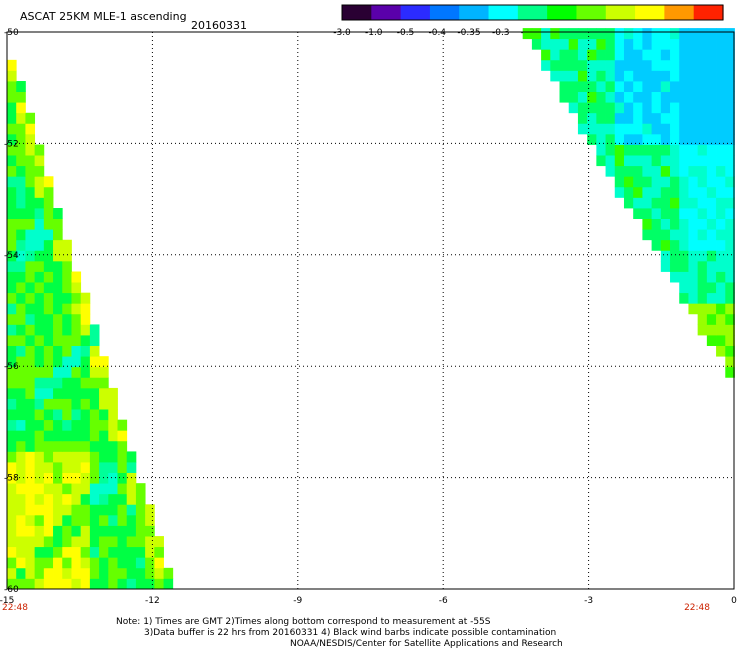 The image size is (740, 650). What do you see at coordinates (152, 601) in the screenshot?
I see `x-tick-label: -12` at bounding box center [152, 601].